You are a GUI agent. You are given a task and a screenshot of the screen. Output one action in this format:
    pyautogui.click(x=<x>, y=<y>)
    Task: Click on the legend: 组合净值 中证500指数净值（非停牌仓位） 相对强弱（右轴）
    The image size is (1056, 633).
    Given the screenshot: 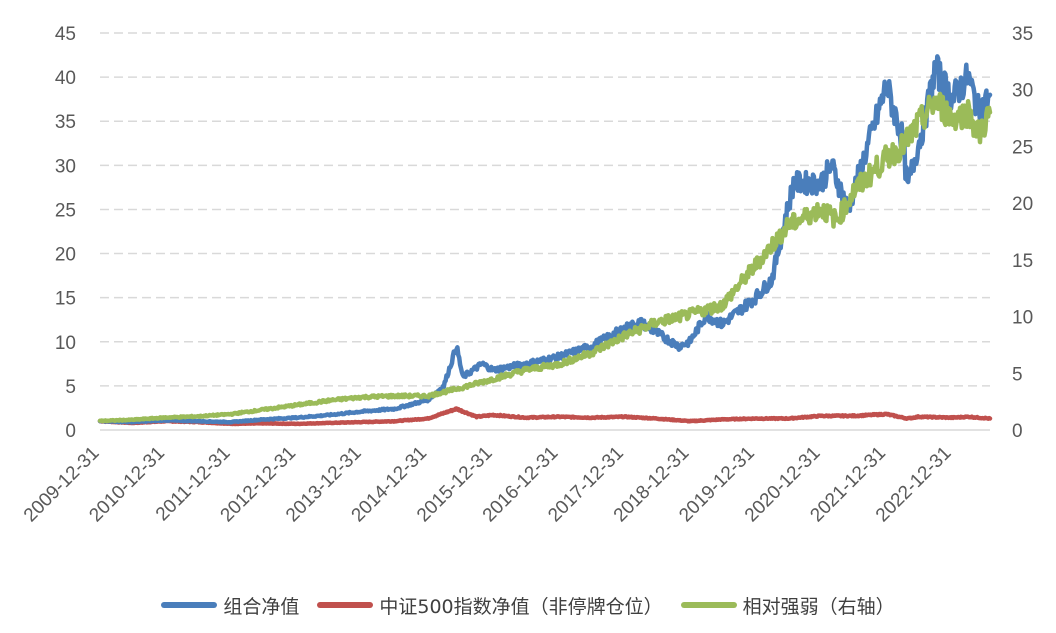 What is the action you would take?
    pyautogui.click(x=528, y=605)
    